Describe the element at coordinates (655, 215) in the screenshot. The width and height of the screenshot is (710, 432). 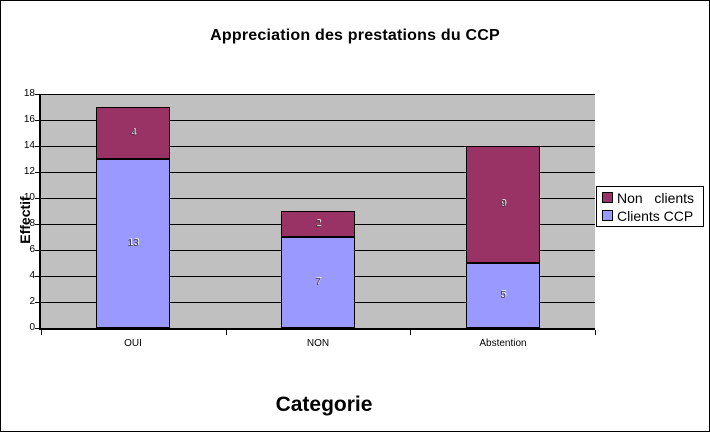
I see `legend-label-clients-ccp: Clients CCP` at that location.